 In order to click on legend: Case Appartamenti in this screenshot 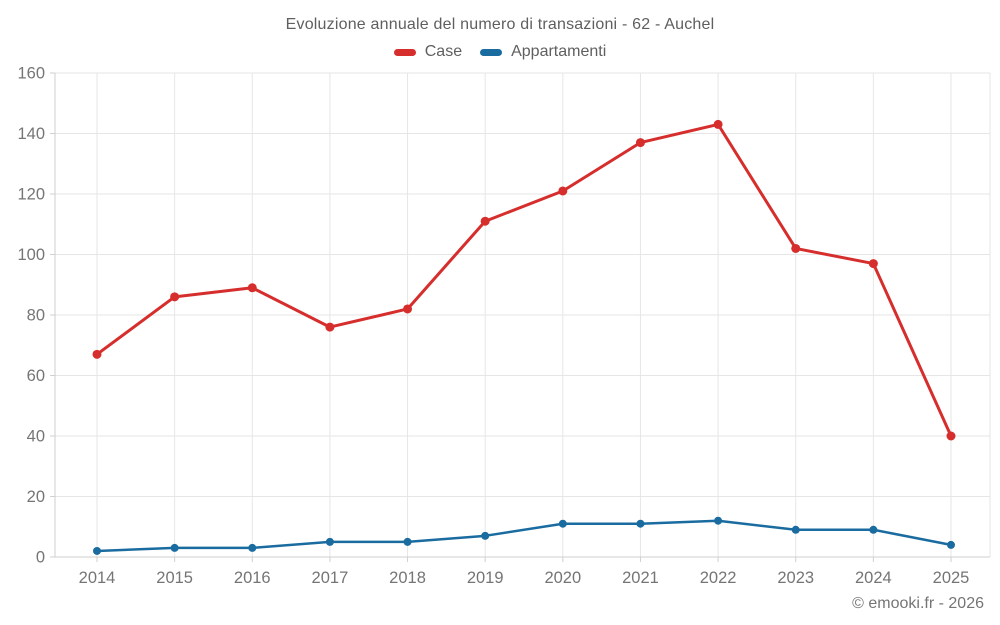, I will do `click(500, 52)`.